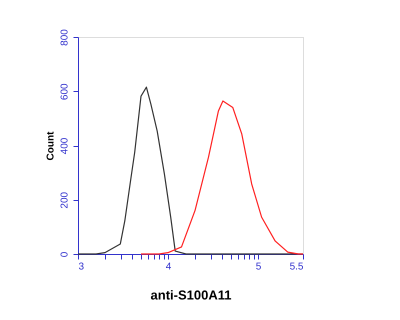 The height and width of the screenshot is (320, 400). I want to click on x-tick-label: 5.5, so click(297, 267).